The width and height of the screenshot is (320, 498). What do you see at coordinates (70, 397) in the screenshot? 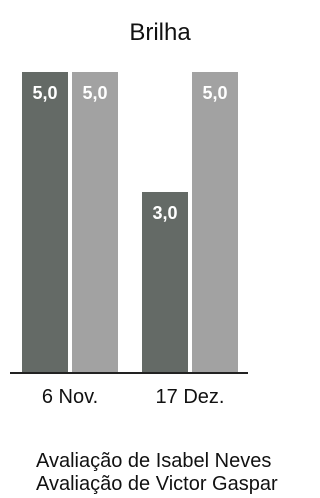
I see `x-tick-label-6-nov: 6 Nov.` at bounding box center [70, 397].